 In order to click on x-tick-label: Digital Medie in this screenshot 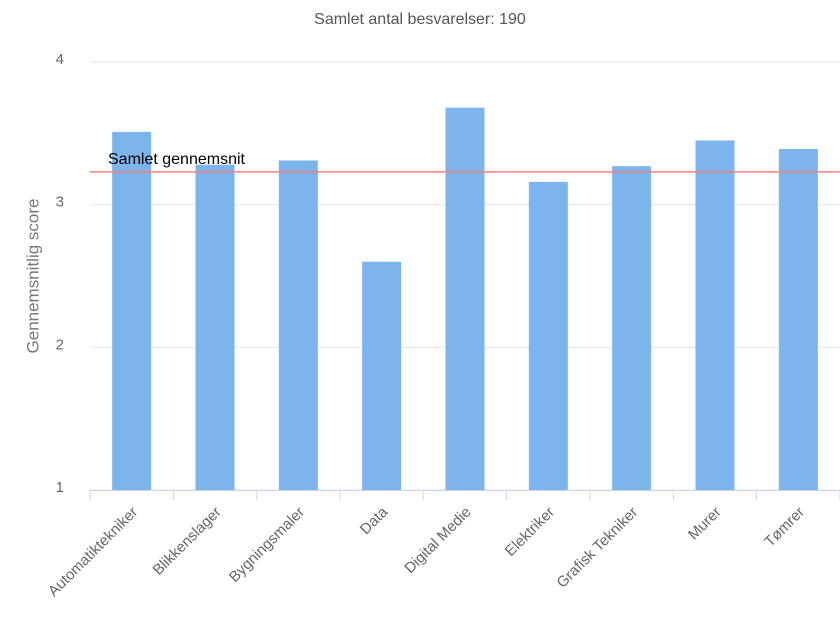, I will do `click(437, 540)`.